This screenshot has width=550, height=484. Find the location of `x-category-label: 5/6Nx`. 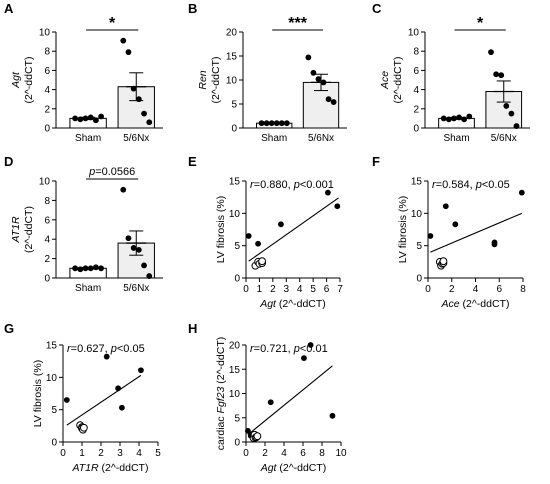

x-category-label: 5/6Nx is located at coordinates (136, 288).